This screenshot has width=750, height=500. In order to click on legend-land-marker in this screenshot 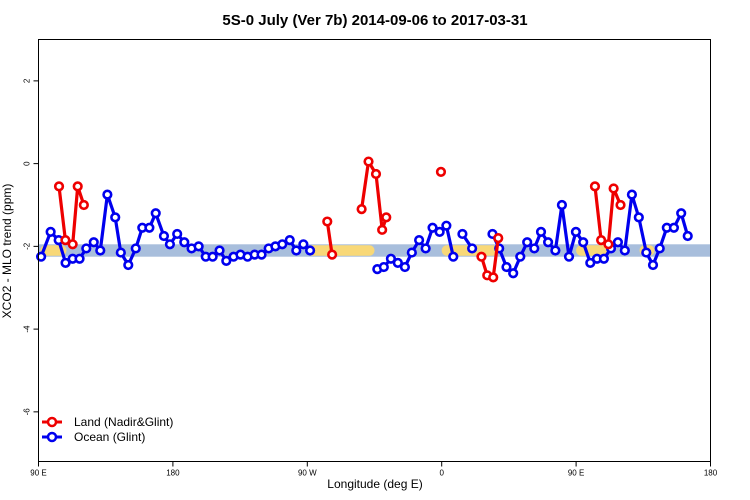, I will do `click(52, 422)`.